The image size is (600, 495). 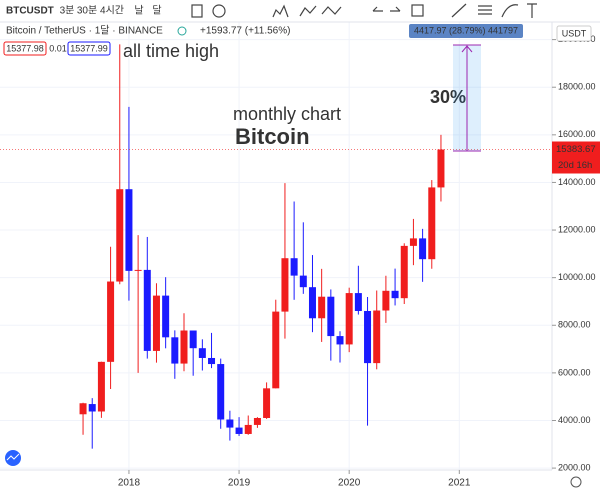 I want to click on currency: USDT, so click(x=574, y=33).